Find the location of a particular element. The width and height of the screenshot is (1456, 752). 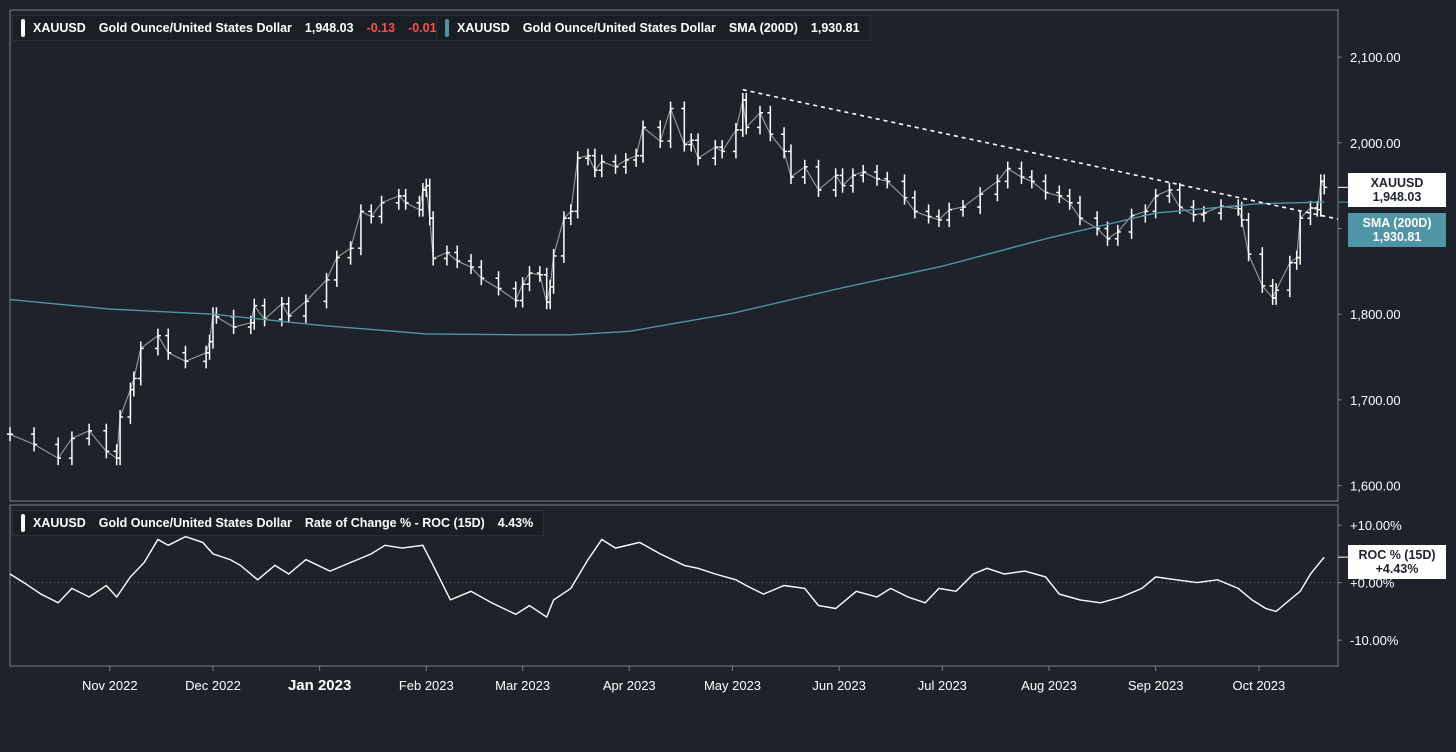

price-tick-label: 1,600.00 is located at coordinates (1375, 486).